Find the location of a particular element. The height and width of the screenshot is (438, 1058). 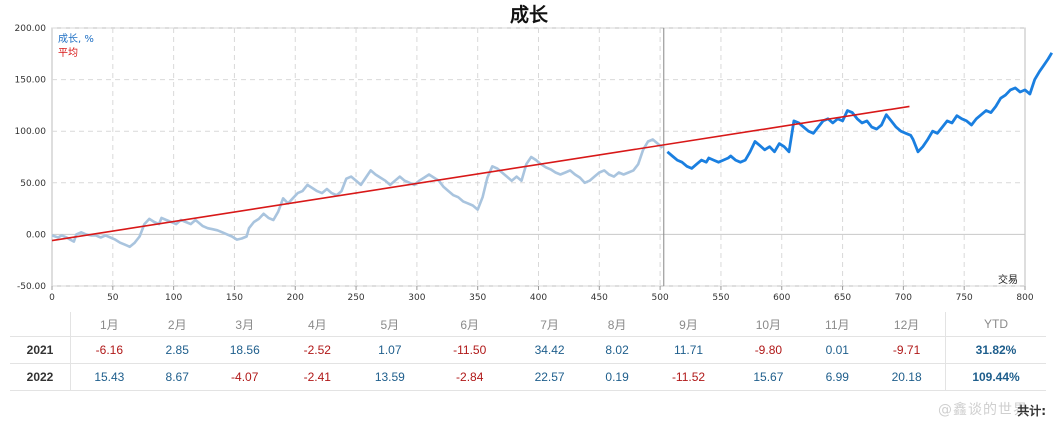

month-value-cell: -2.41 is located at coordinates (317, 377).